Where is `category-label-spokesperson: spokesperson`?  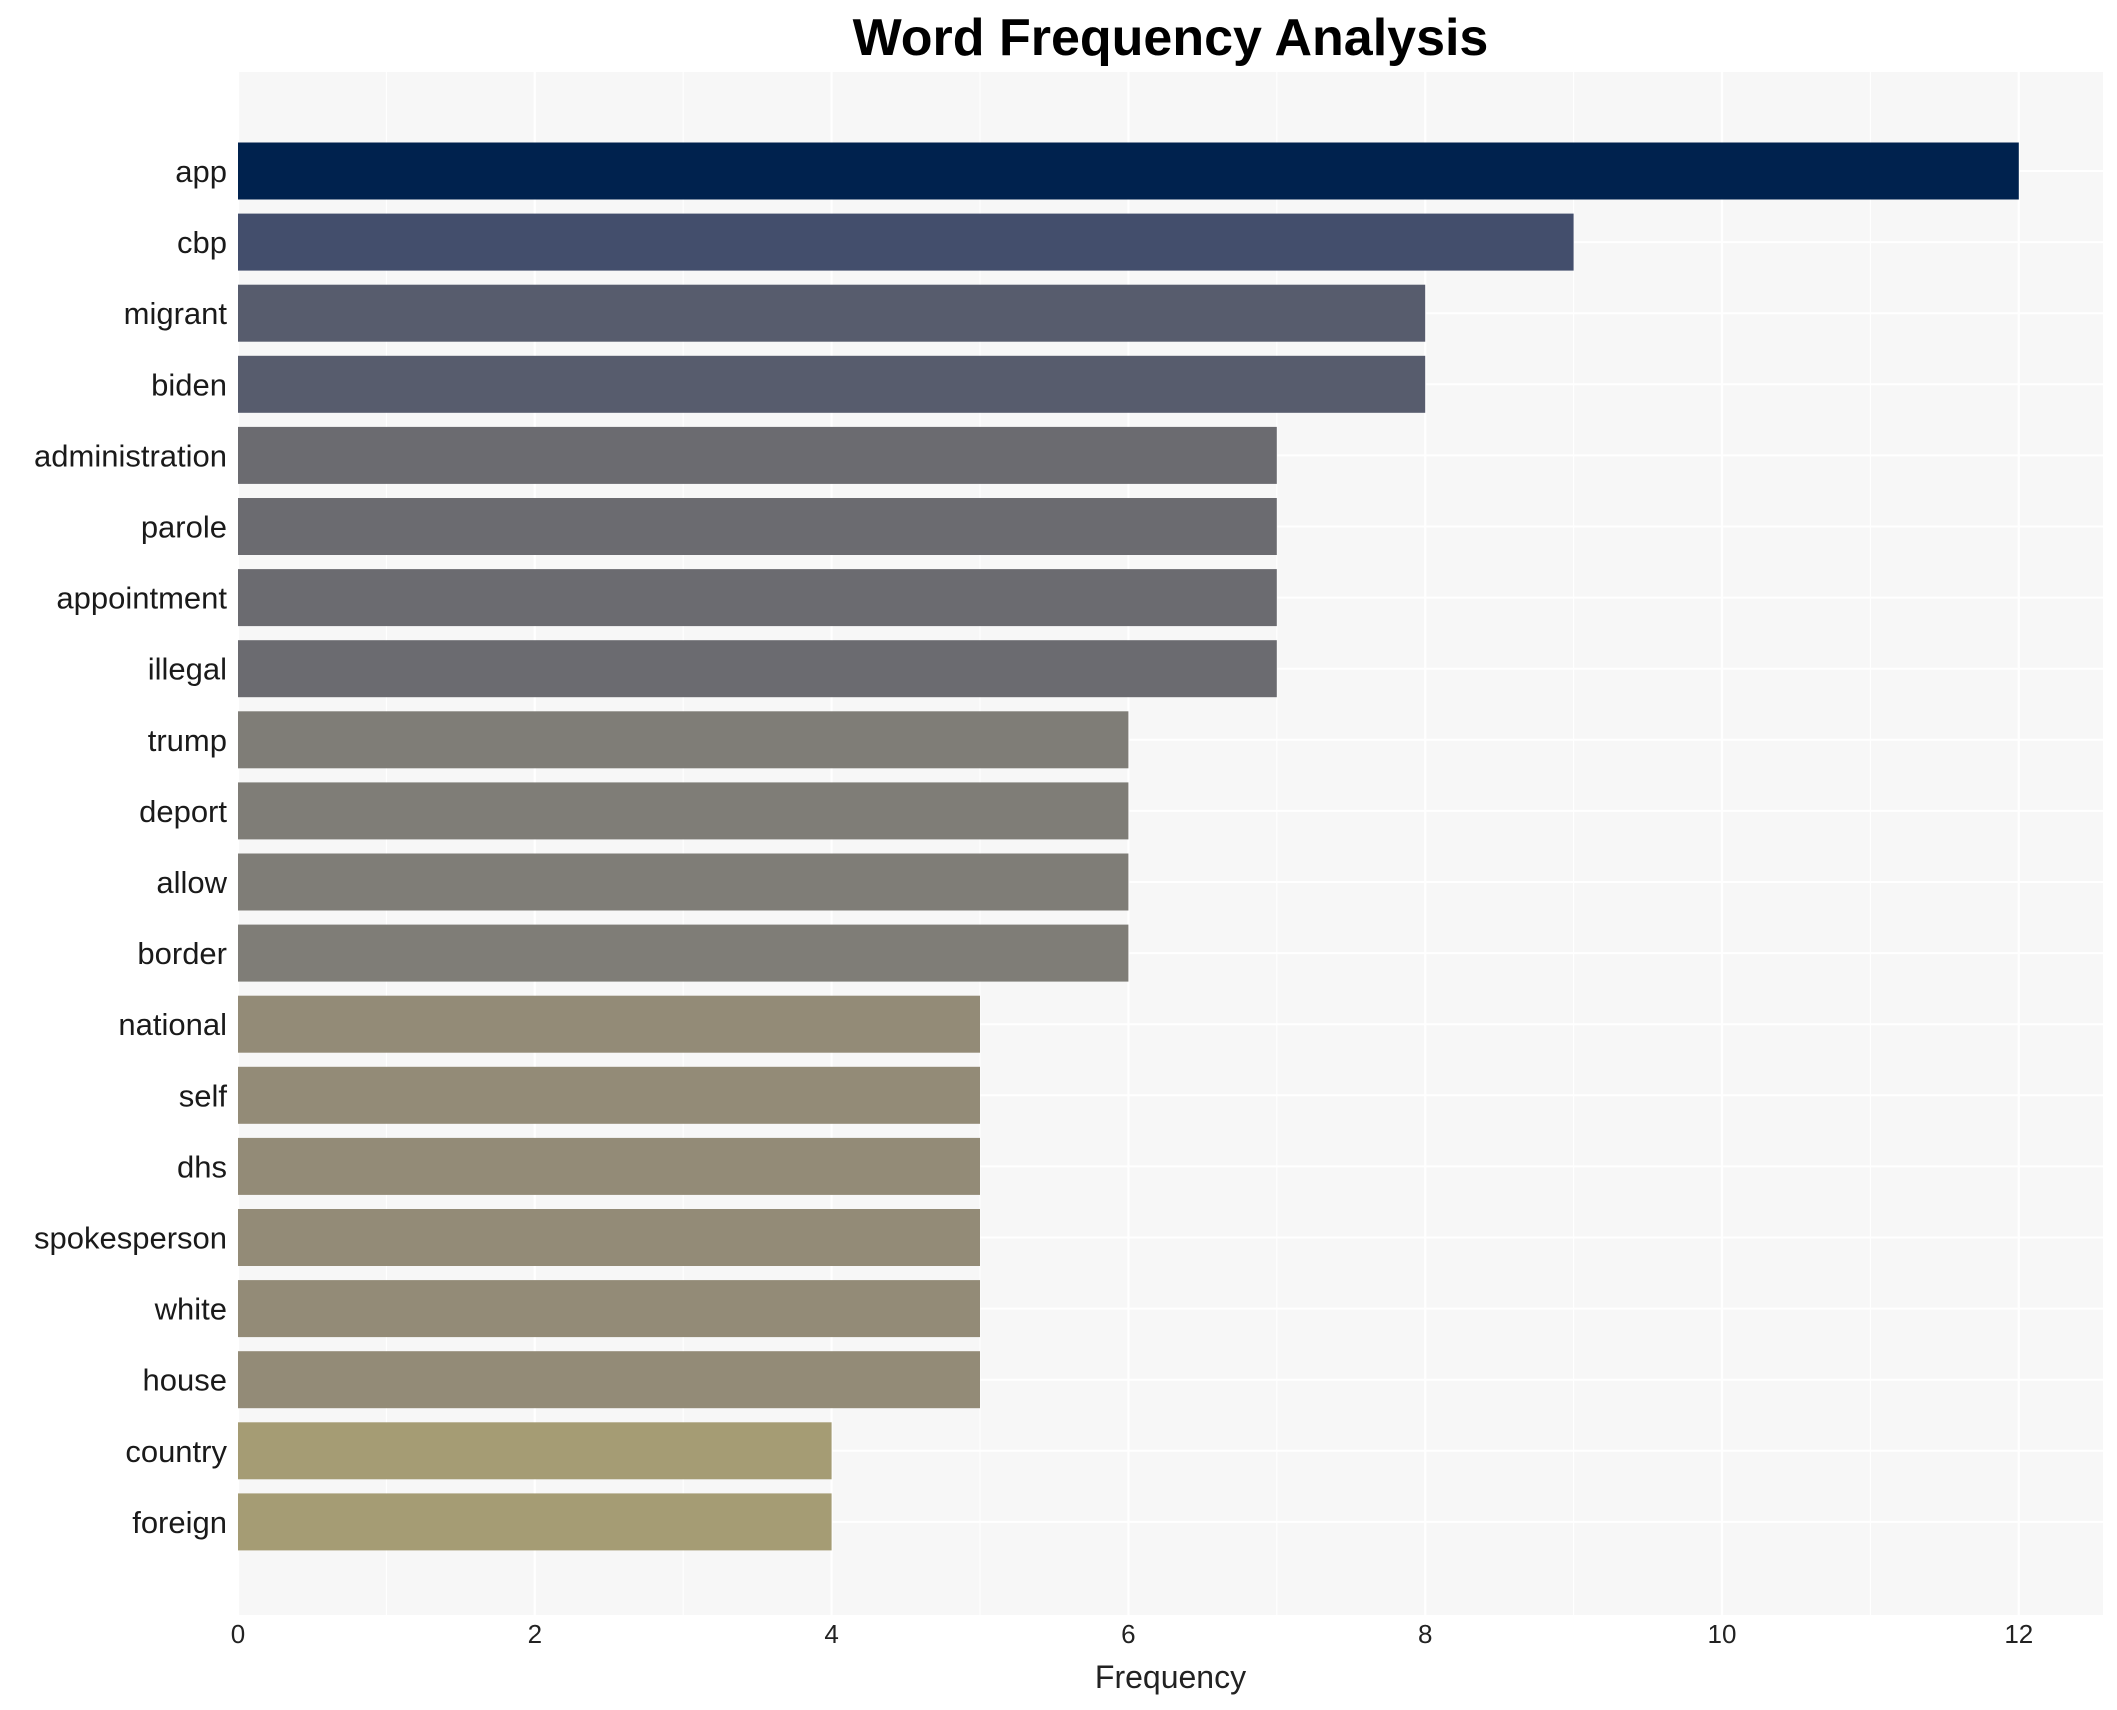
category-label-spokesperson: spokesperson is located at coordinates (130, 1238).